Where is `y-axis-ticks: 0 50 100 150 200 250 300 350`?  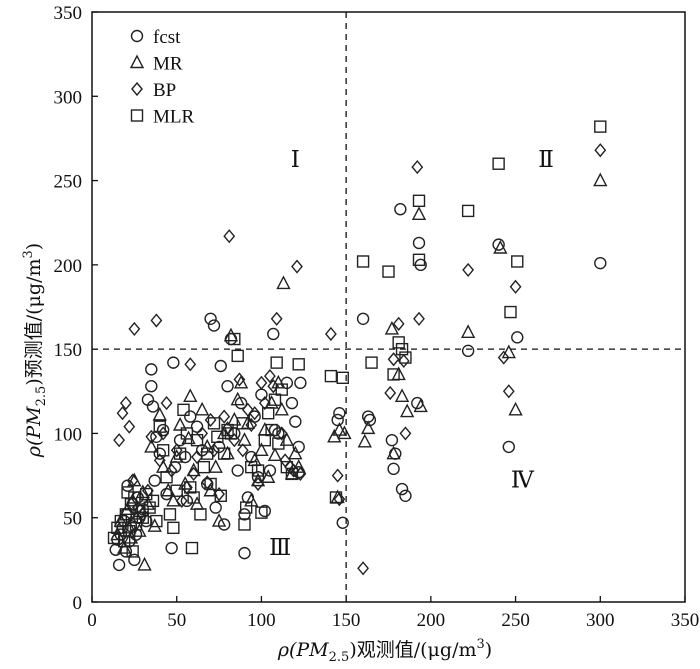
y-axis-ticks: 0 50 100 150 200 250 300 350 is located at coordinates (76, 308).